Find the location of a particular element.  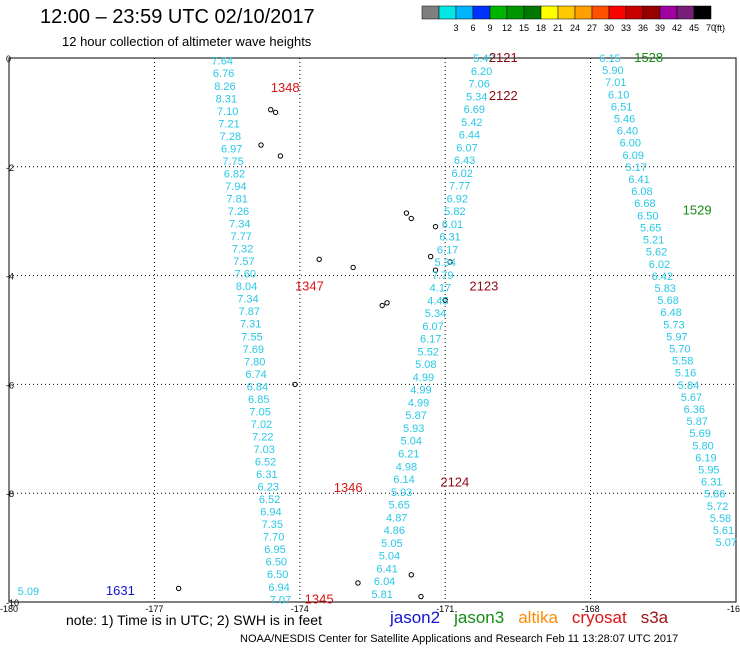

swh-value-label: 6.97 is located at coordinates (231, 149).